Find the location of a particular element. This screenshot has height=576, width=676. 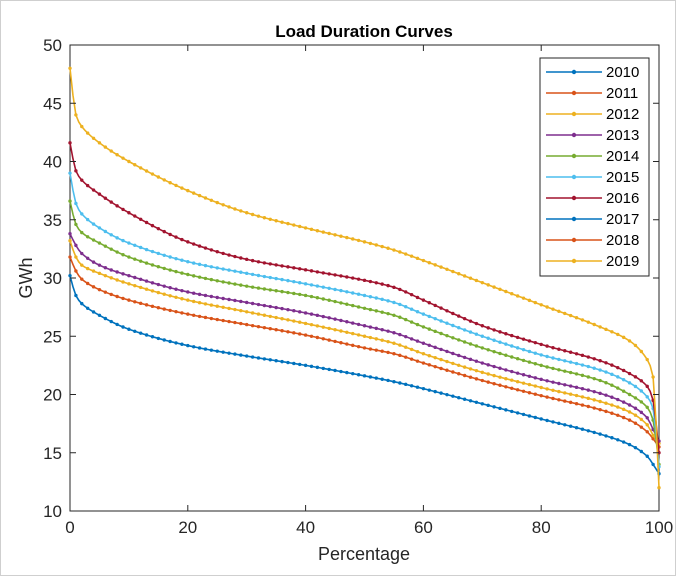

legend-entry: 2016 is located at coordinates (592, 198).